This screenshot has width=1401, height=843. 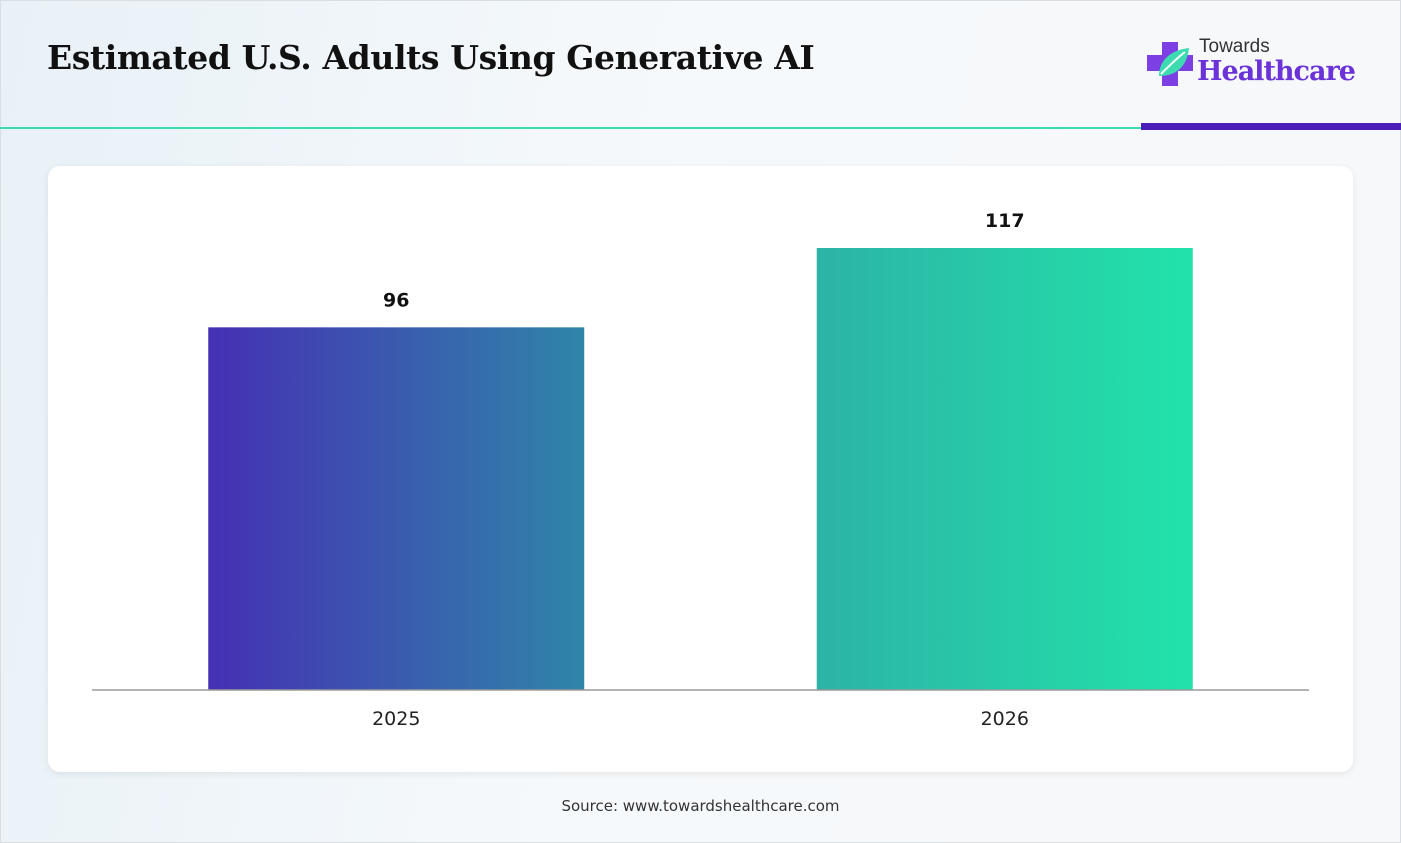 I want to click on data-label-2025: 96, so click(x=396, y=300).